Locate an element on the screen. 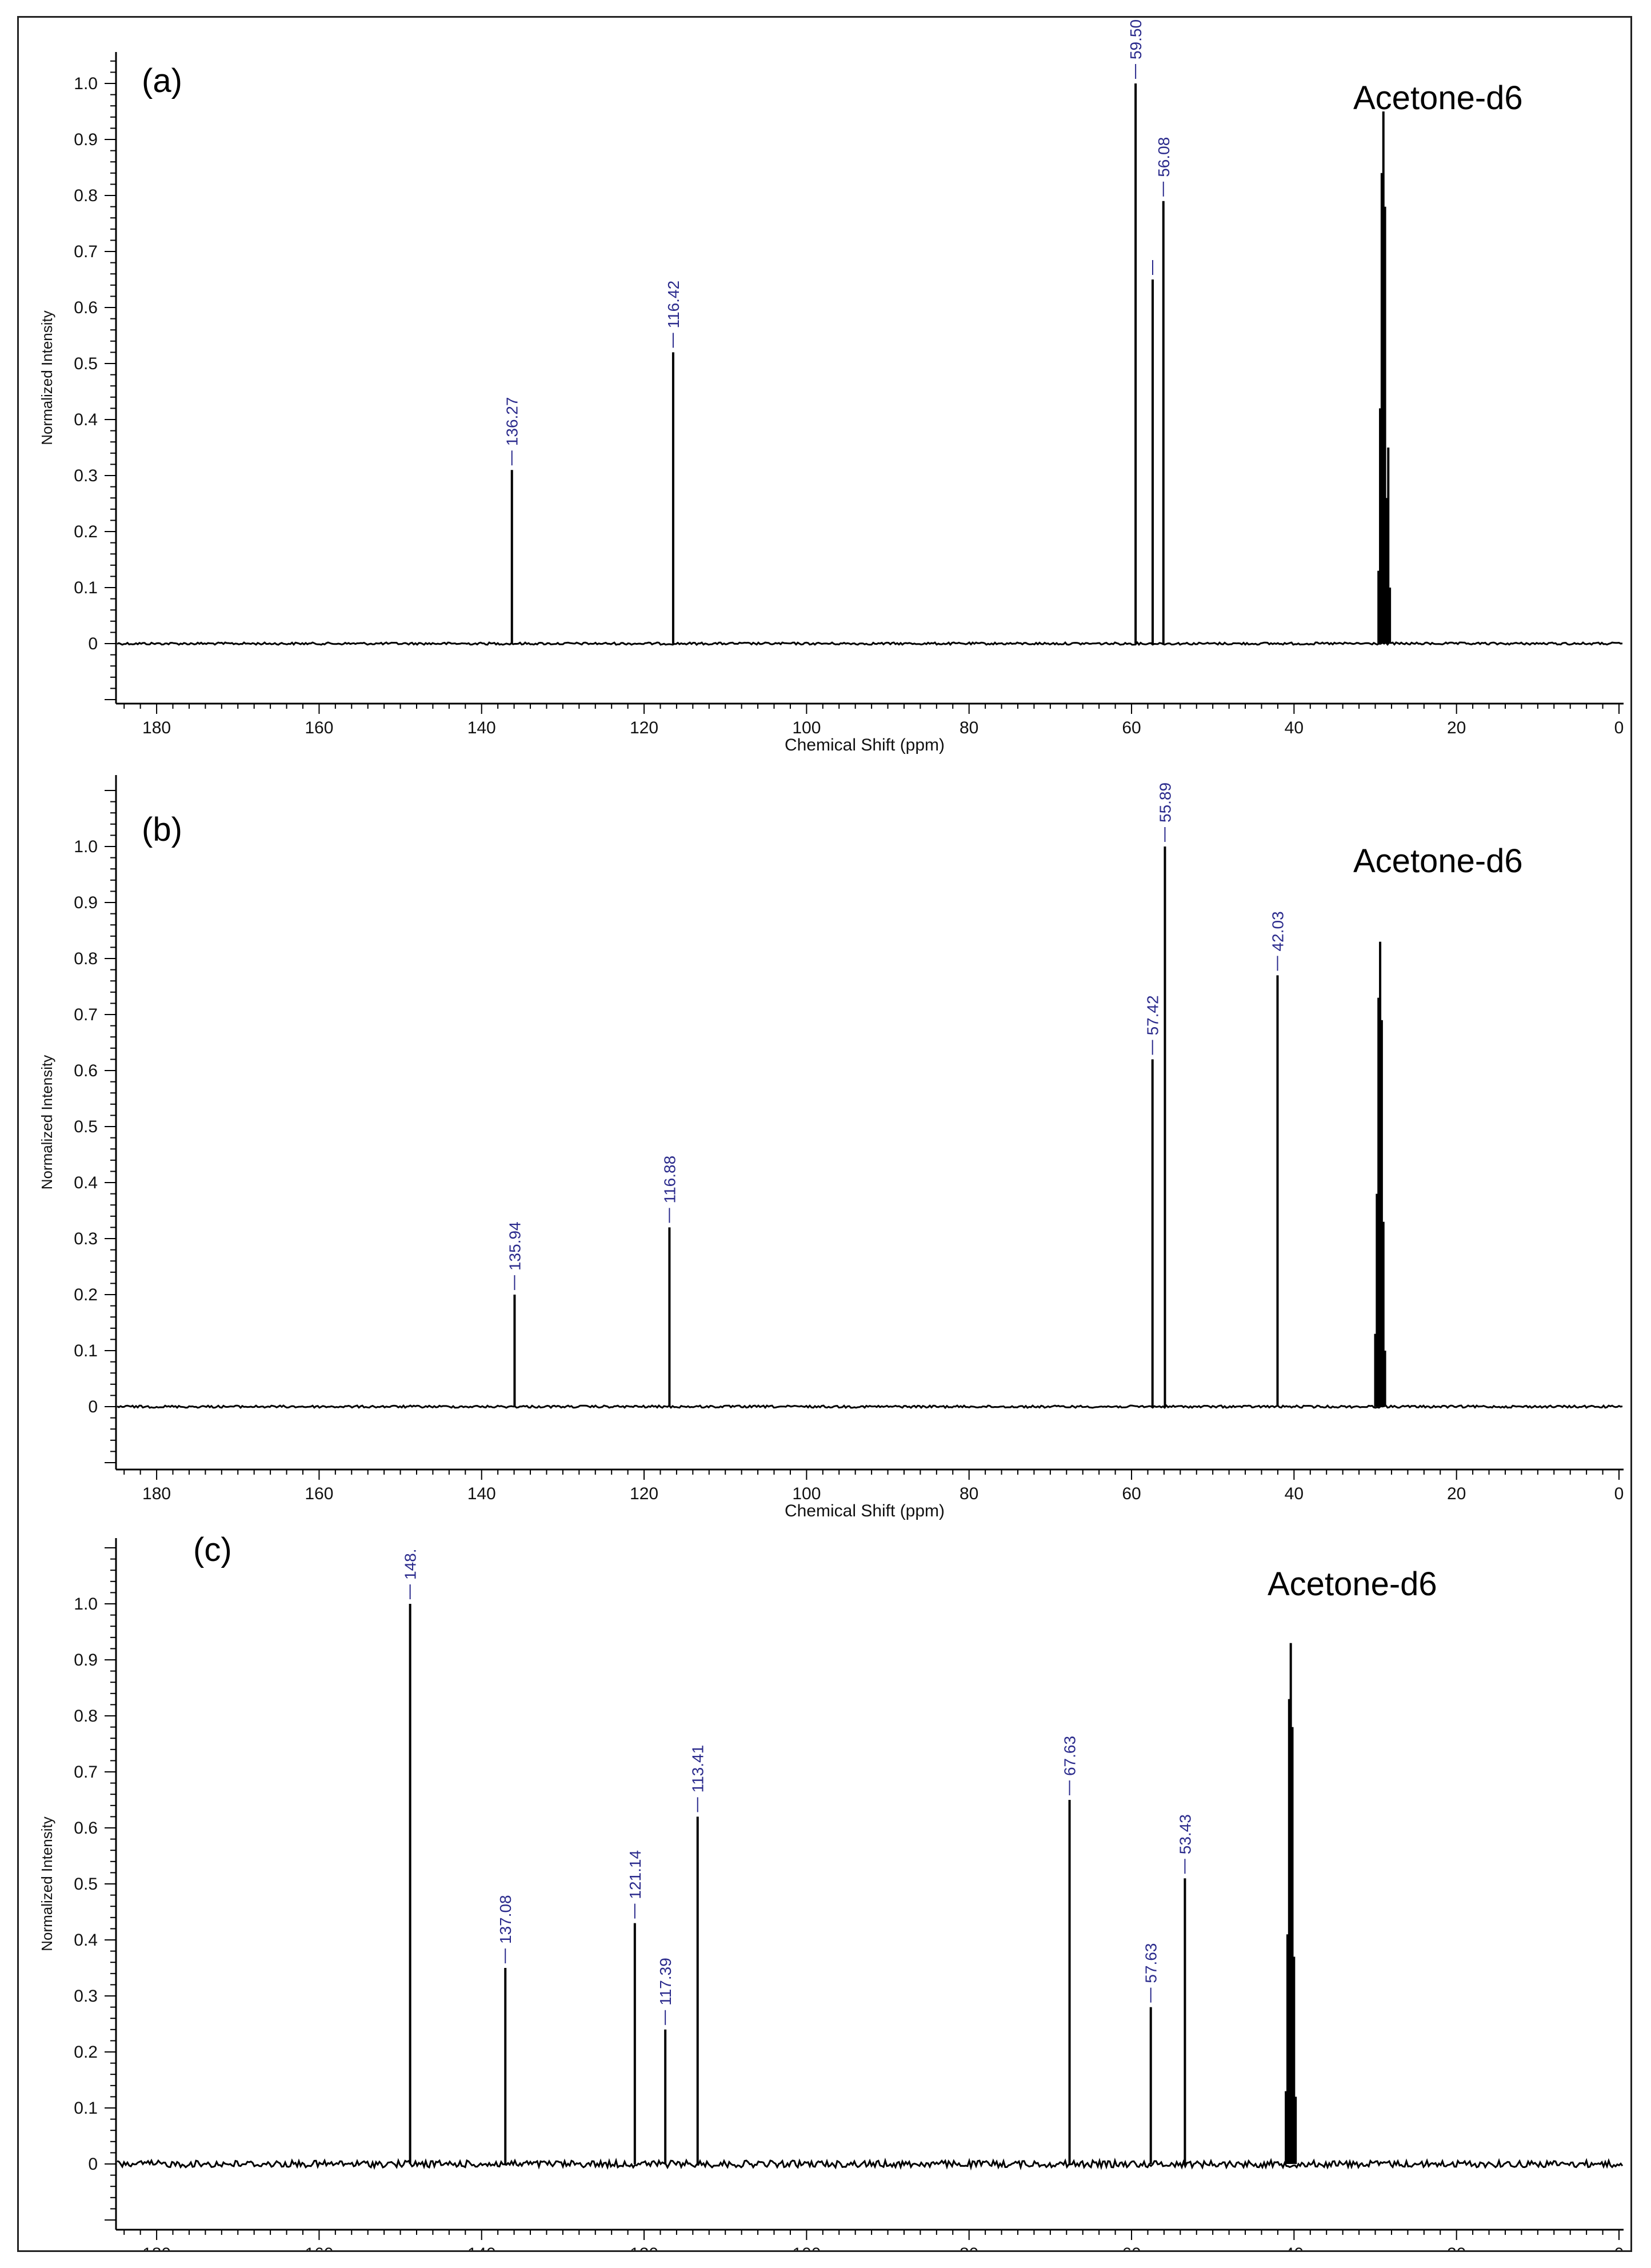  peak-label: 55.89 is located at coordinates (1165, 802).